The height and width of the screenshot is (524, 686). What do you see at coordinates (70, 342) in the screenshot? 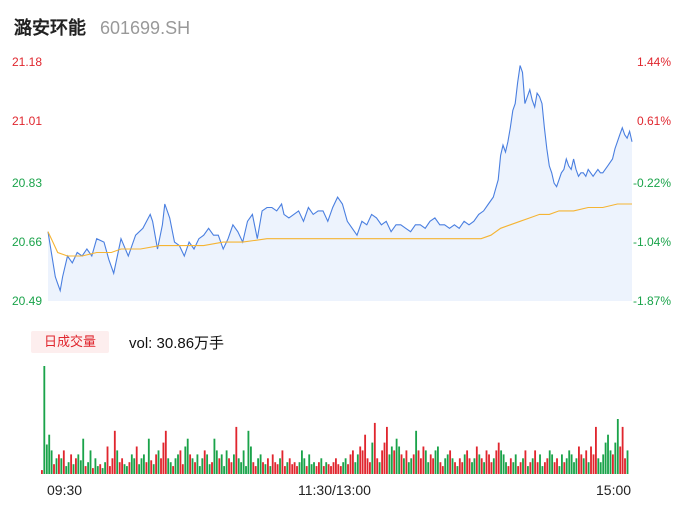
I see `volume-badge: 日成交量` at bounding box center [70, 342].